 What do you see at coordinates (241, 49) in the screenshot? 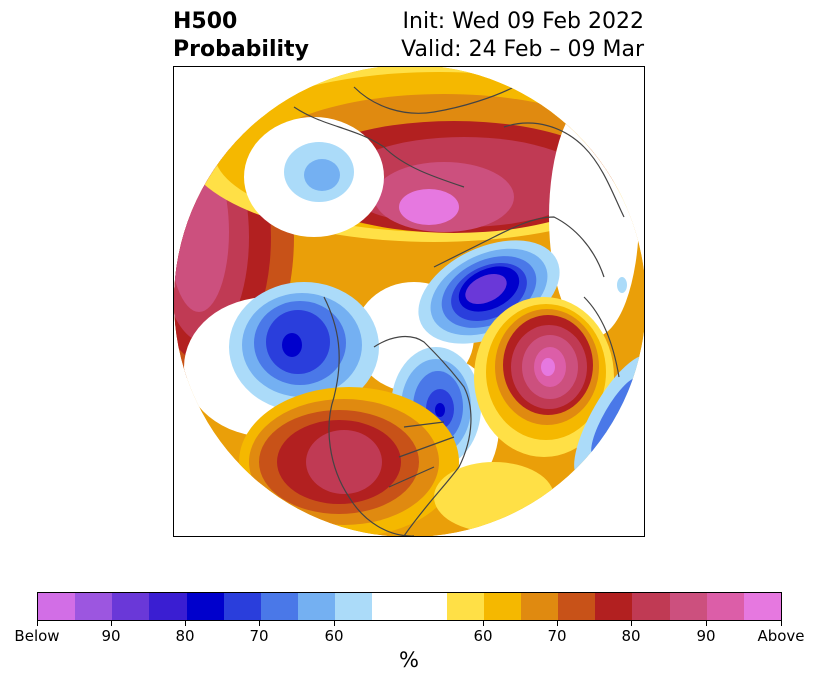
I see `title-line-2: Probability` at bounding box center [241, 49].